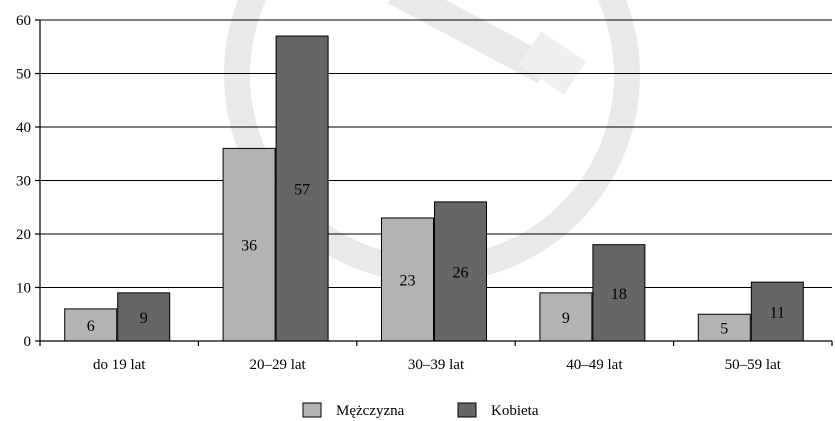 The width and height of the screenshot is (835, 421). Describe the element at coordinates (119, 365) in the screenshot. I see `x-category-label-0: do 19 lat` at that location.